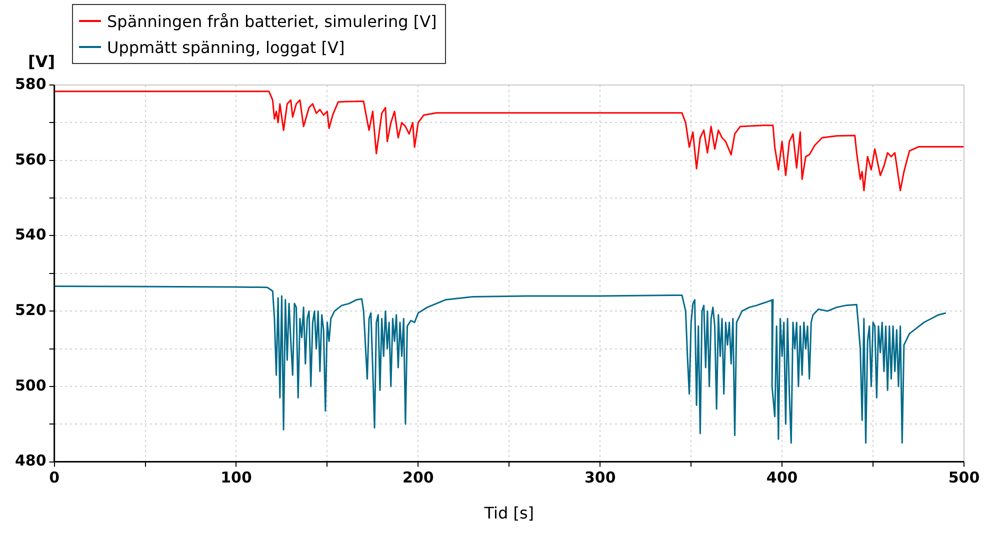 This screenshot has height=534, width=988. What do you see at coordinates (30, 461) in the screenshot?
I see `y-tick-label: 480` at bounding box center [30, 461].